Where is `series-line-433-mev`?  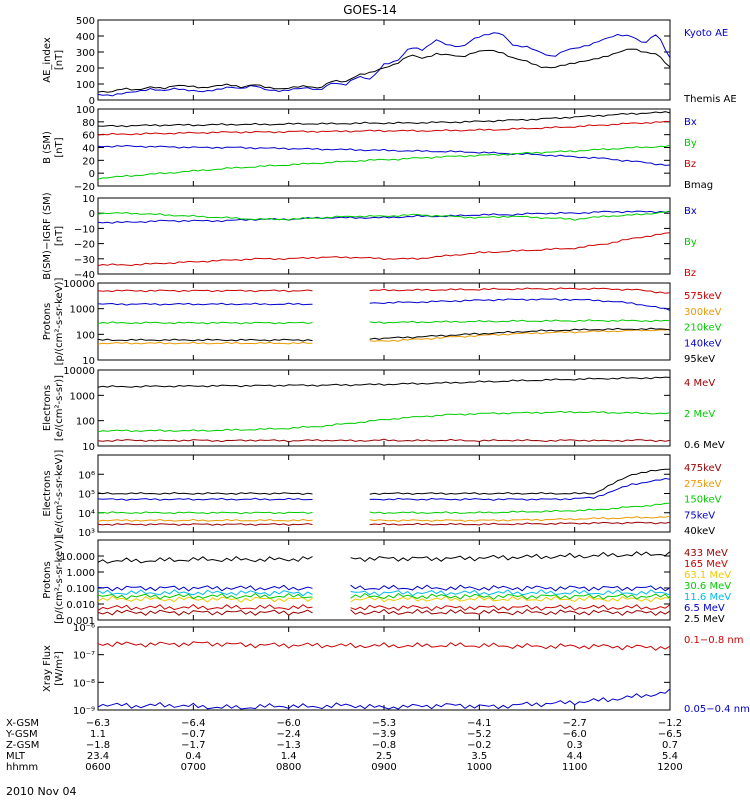 series-line-433-mev is located at coordinates (384, 612).